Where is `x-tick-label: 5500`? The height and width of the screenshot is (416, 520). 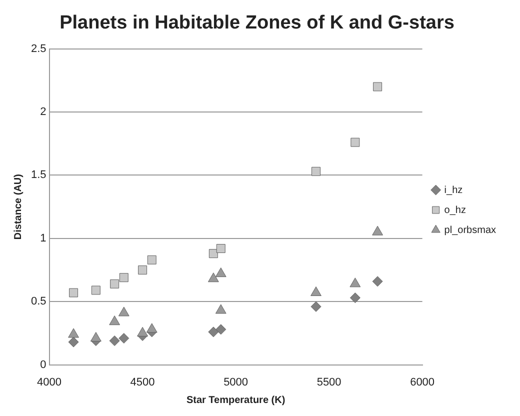 x-tick-label: 5500 is located at coordinates (329, 382).